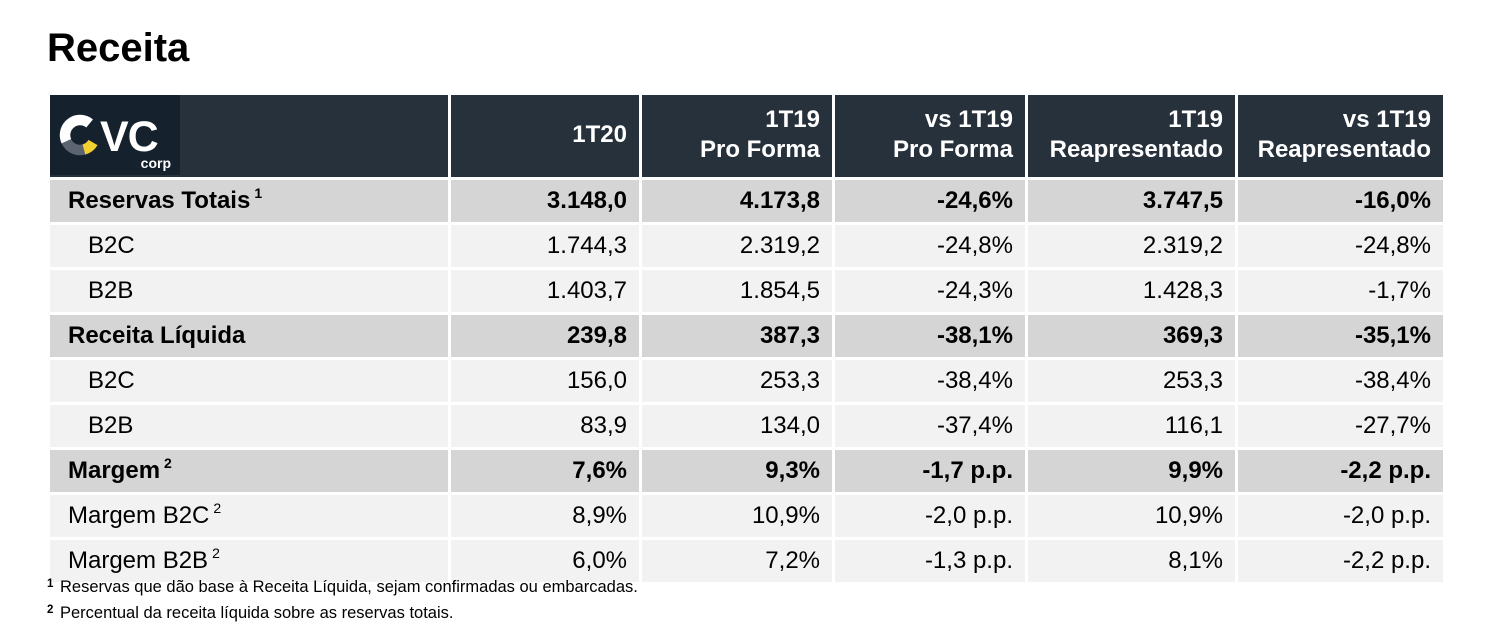 The height and width of the screenshot is (644, 1490). Describe the element at coordinates (737, 291) in the screenshot. I see `cell-value: 1.854,5` at that location.